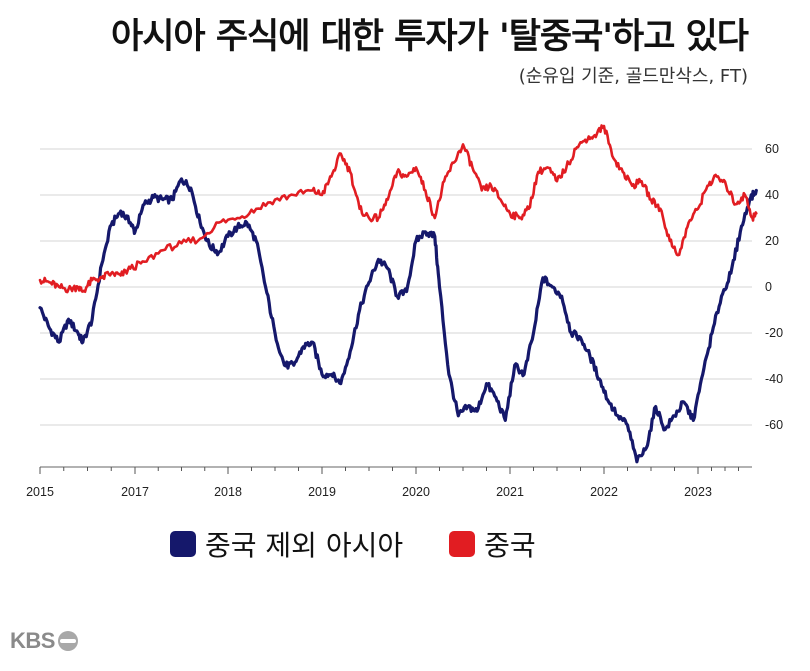 The width and height of the screenshot is (810, 671). Describe the element at coordinates (774, 425) in the screenshot. I see `y-tick-label: -60` at that location.